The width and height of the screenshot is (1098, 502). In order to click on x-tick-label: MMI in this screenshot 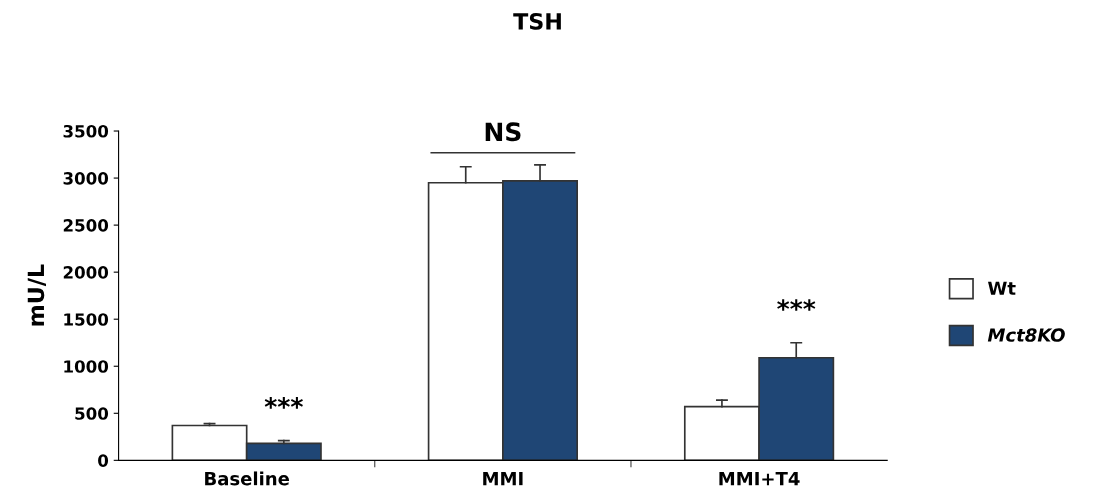, I will do `click(503, 479)`.